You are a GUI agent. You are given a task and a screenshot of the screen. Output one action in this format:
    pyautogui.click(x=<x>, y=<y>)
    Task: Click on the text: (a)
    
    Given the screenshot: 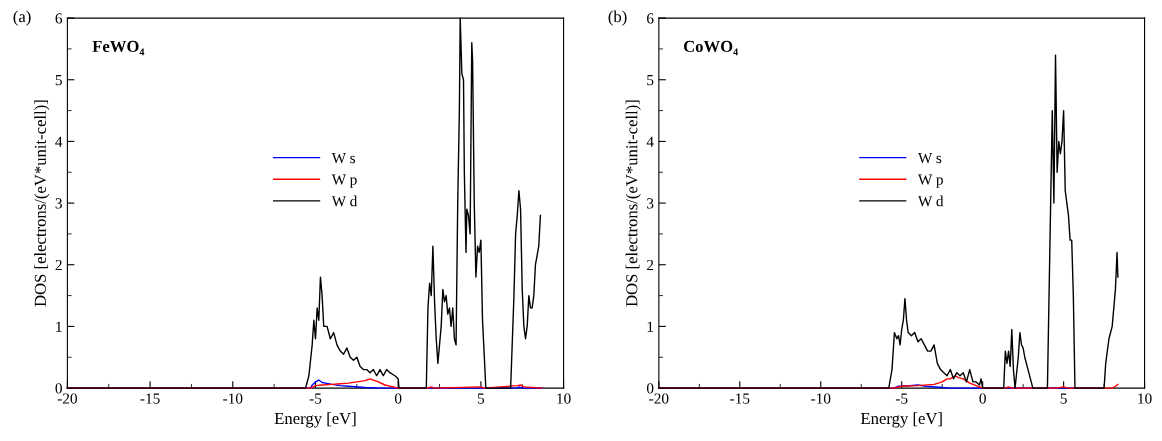 What is the action you would take?
    pyautogui.click(x=22, y=18)
    